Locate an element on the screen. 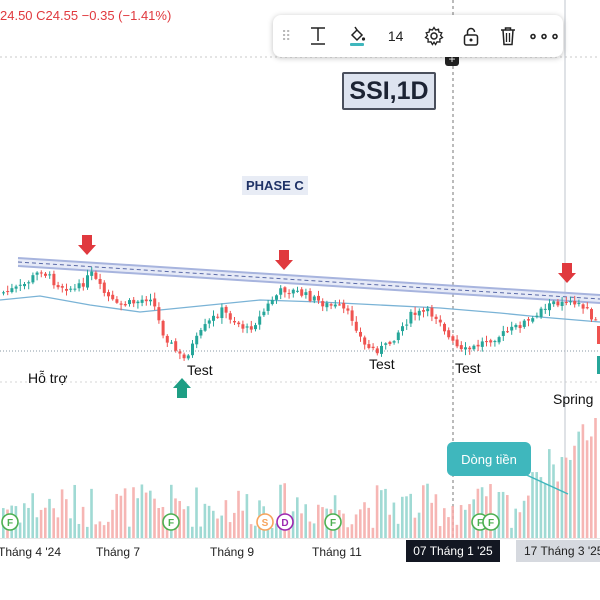 This screenshot has height=600, width=600. fill-color-button is located at coordinates (356, 36).